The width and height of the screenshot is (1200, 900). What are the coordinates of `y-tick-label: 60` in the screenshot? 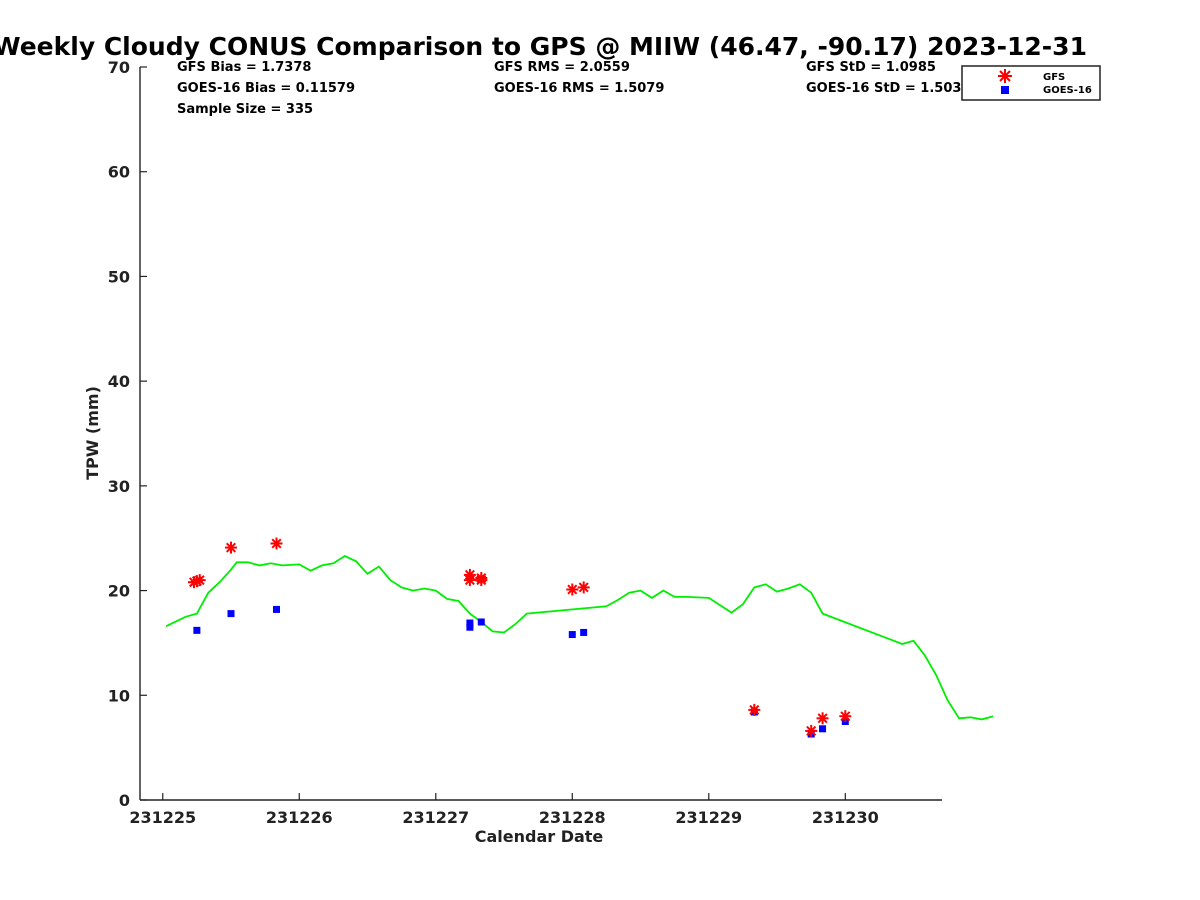 It's located at (119, 172).